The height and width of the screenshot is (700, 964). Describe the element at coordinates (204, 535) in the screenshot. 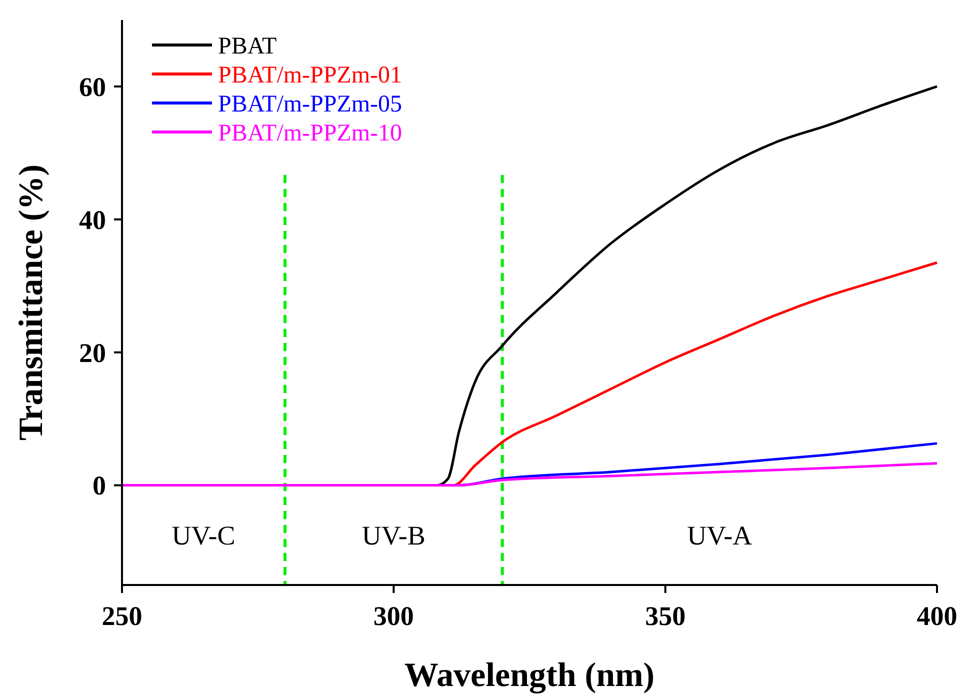

I see `annotation: UV-C` at that location.